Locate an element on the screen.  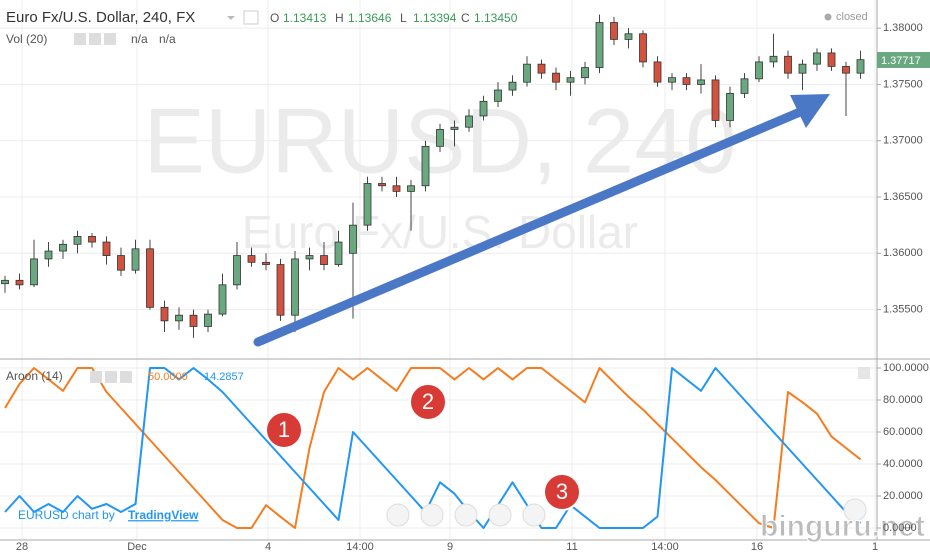
y-tick-label: 80.0000 is located at coordinates (903, 400).